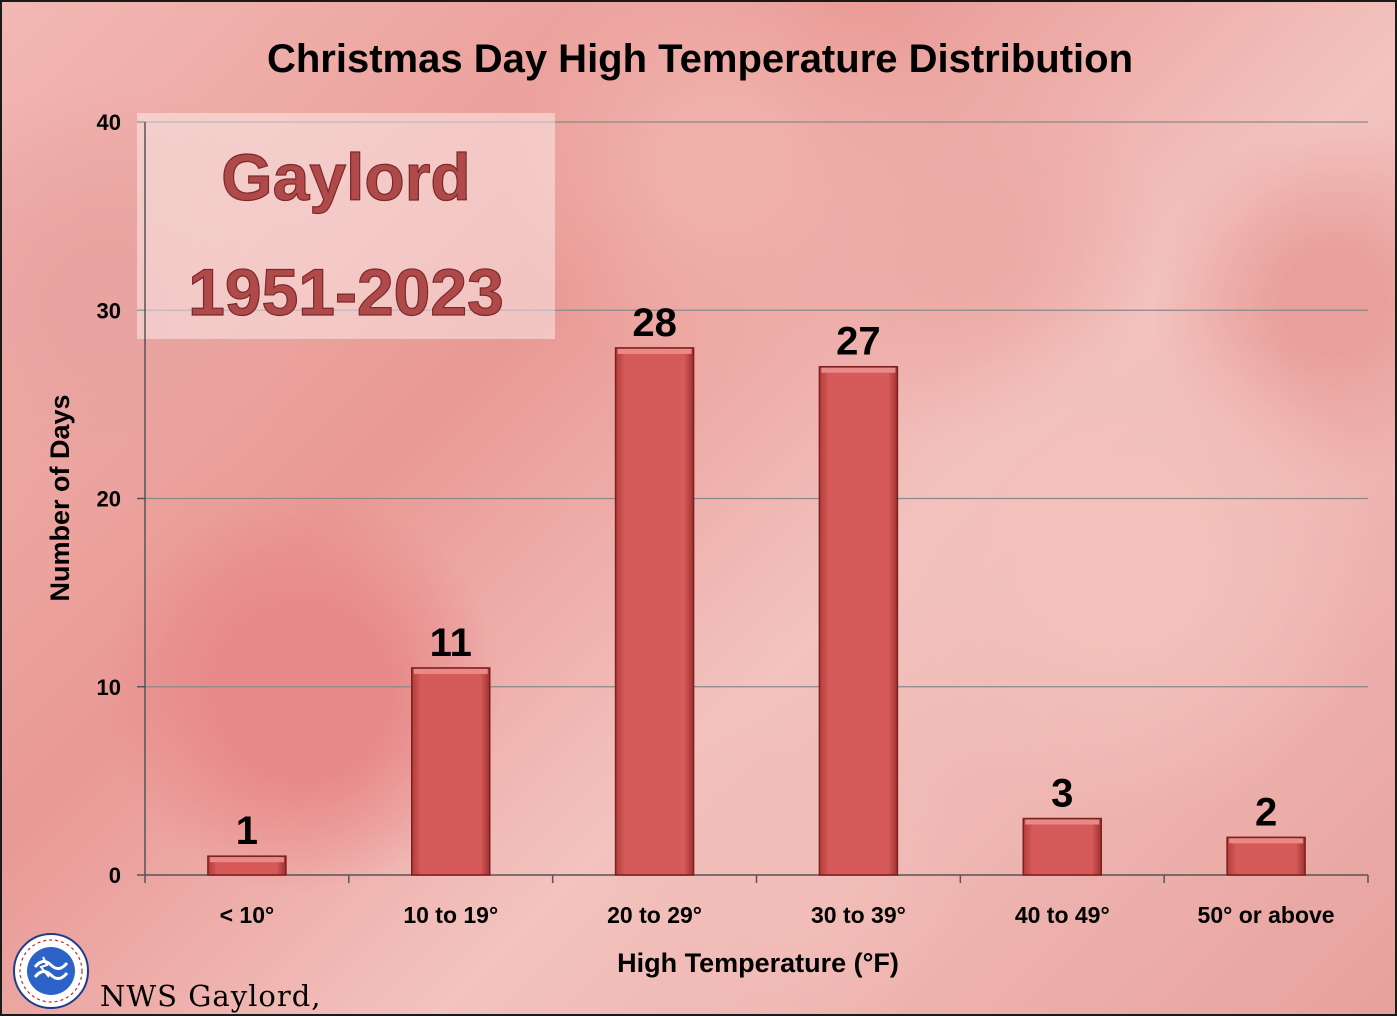  Describe the element at coordinates (1062, 915) in the screenshot. I see `x-tick-label: 40 to 49°` at that location.